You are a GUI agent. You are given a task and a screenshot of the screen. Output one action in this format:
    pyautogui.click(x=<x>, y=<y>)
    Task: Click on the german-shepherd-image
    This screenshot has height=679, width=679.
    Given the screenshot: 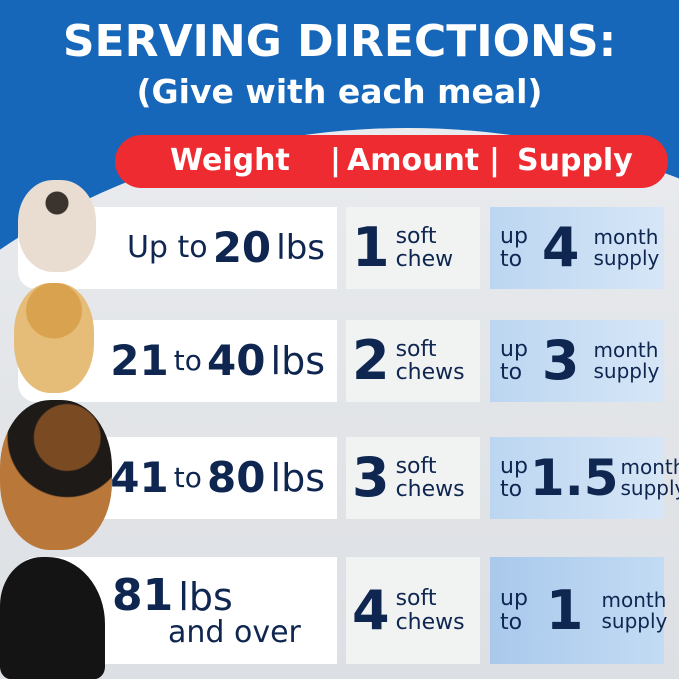 What is the action you would take?
    pyautogui.click(x=56, y=475)
    